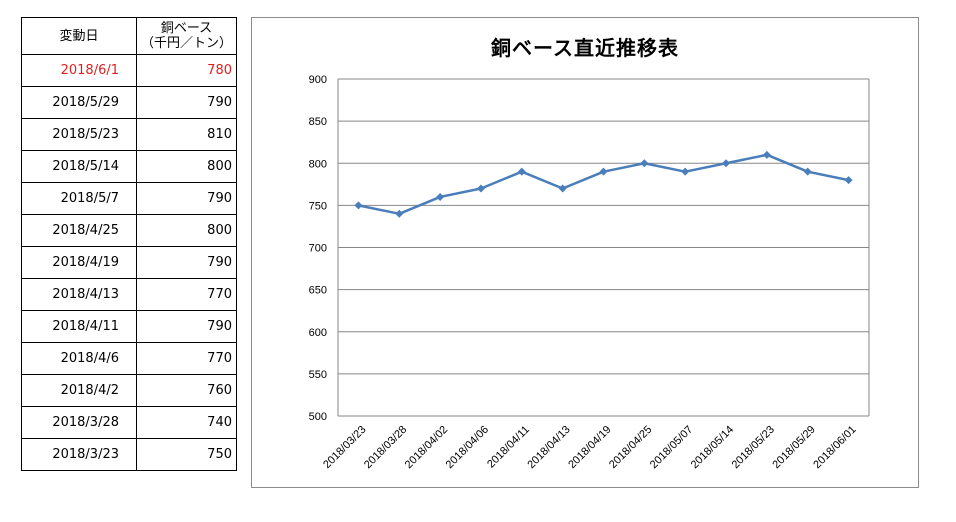 This screenshot has width=956, height=522. Describe the element at coordinates (344, 447) in the screenshot. I see `x-tick-label: 2018/03/23` at that location.